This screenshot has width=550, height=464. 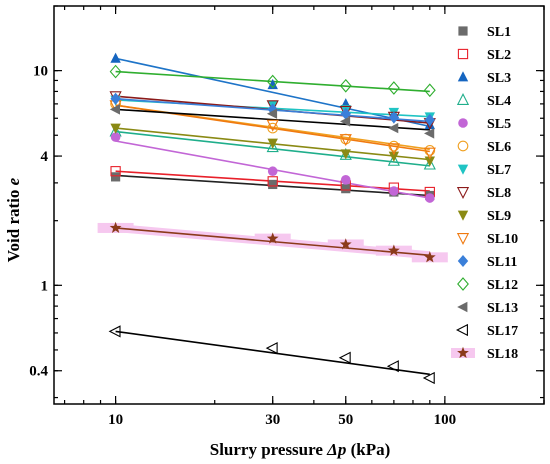 What do you see at coordinates (463, 239) in the screenshot?
I see `legend-marker-sl10` at bounding box center [463, 239].